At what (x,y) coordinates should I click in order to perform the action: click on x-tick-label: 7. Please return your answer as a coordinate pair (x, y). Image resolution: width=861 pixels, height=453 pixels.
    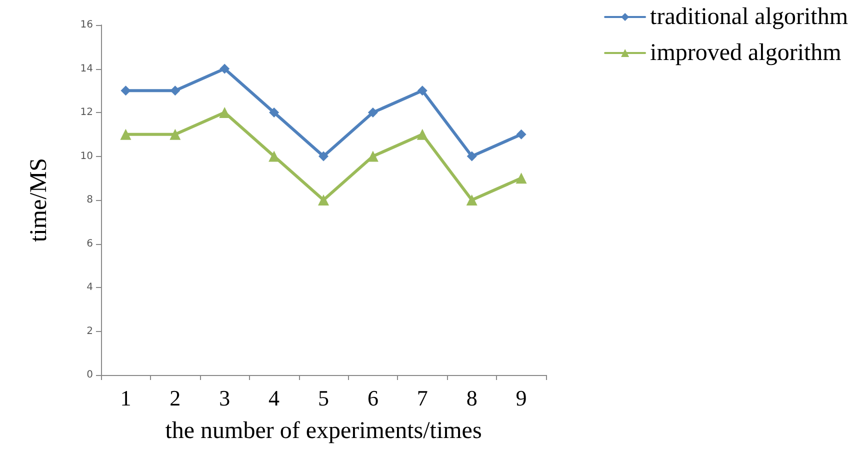
    Looking at the image, I should click on (422, 398).